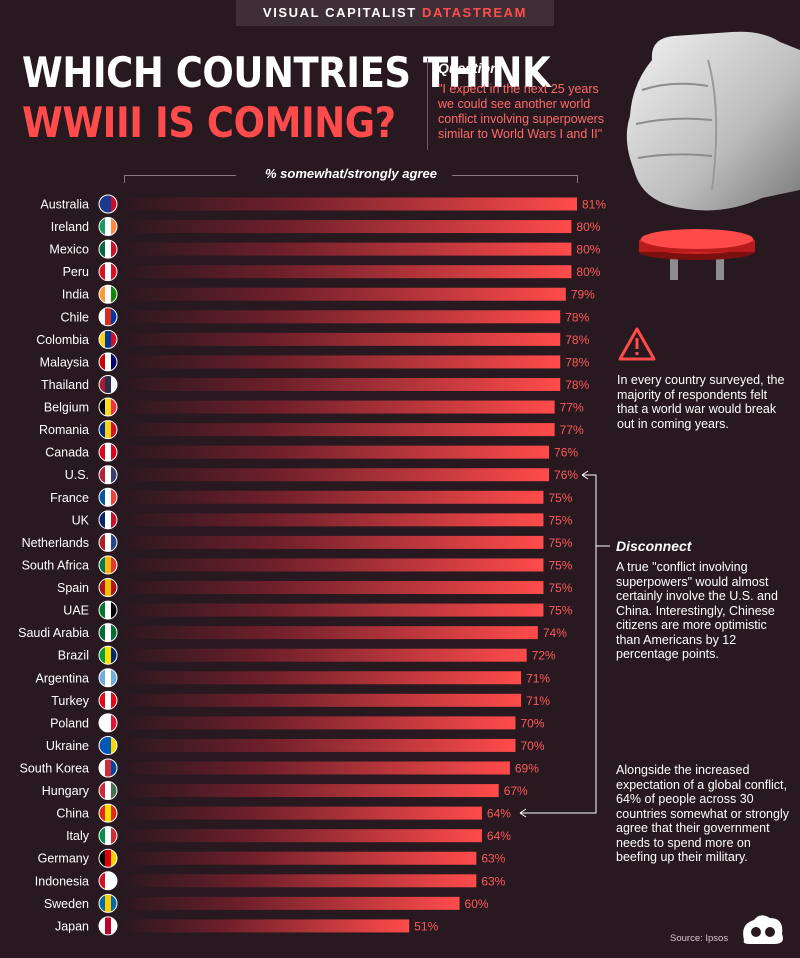 Image resolution: width=800 pixels, height=958 pixels. Describe the element at coordinates (108, 836) in the screenshot. I see `italy-flag-icon` at that location.